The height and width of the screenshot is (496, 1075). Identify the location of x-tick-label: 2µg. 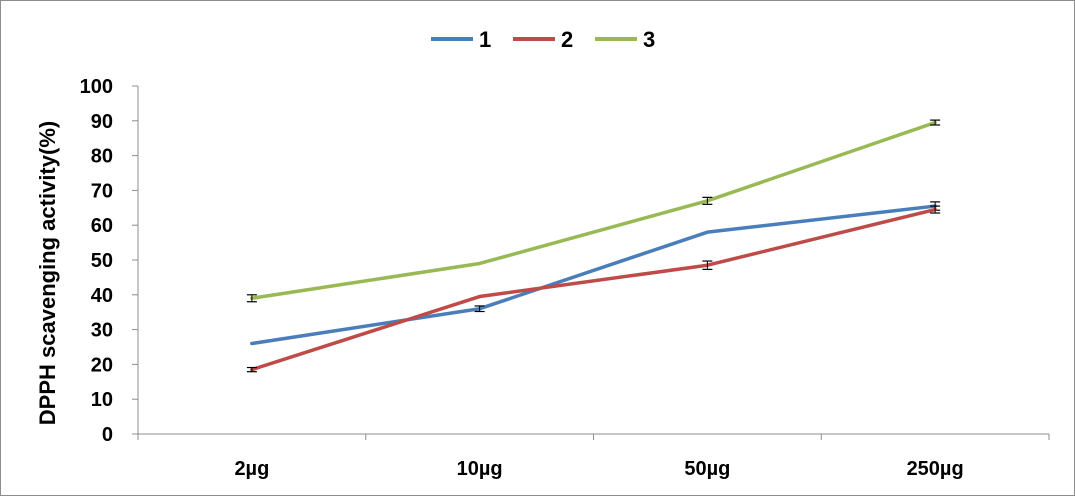
(251, 469).